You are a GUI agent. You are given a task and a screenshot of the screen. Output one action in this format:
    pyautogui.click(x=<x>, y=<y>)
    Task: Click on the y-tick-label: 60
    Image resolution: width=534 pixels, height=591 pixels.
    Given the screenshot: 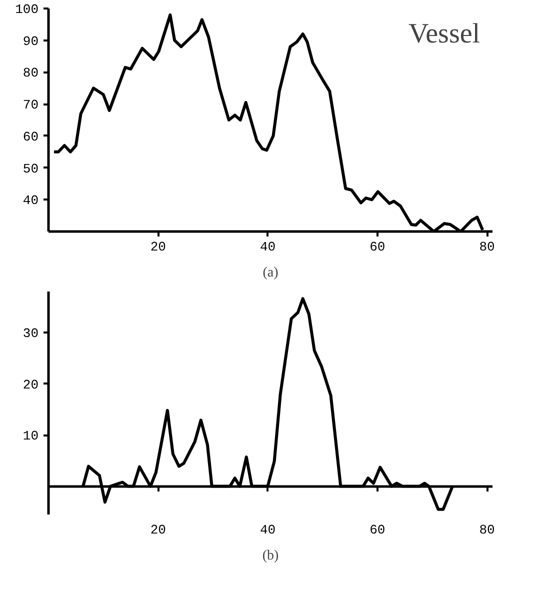 What is the action you would take?
    pyautogui.click(x=30, y=136)
    